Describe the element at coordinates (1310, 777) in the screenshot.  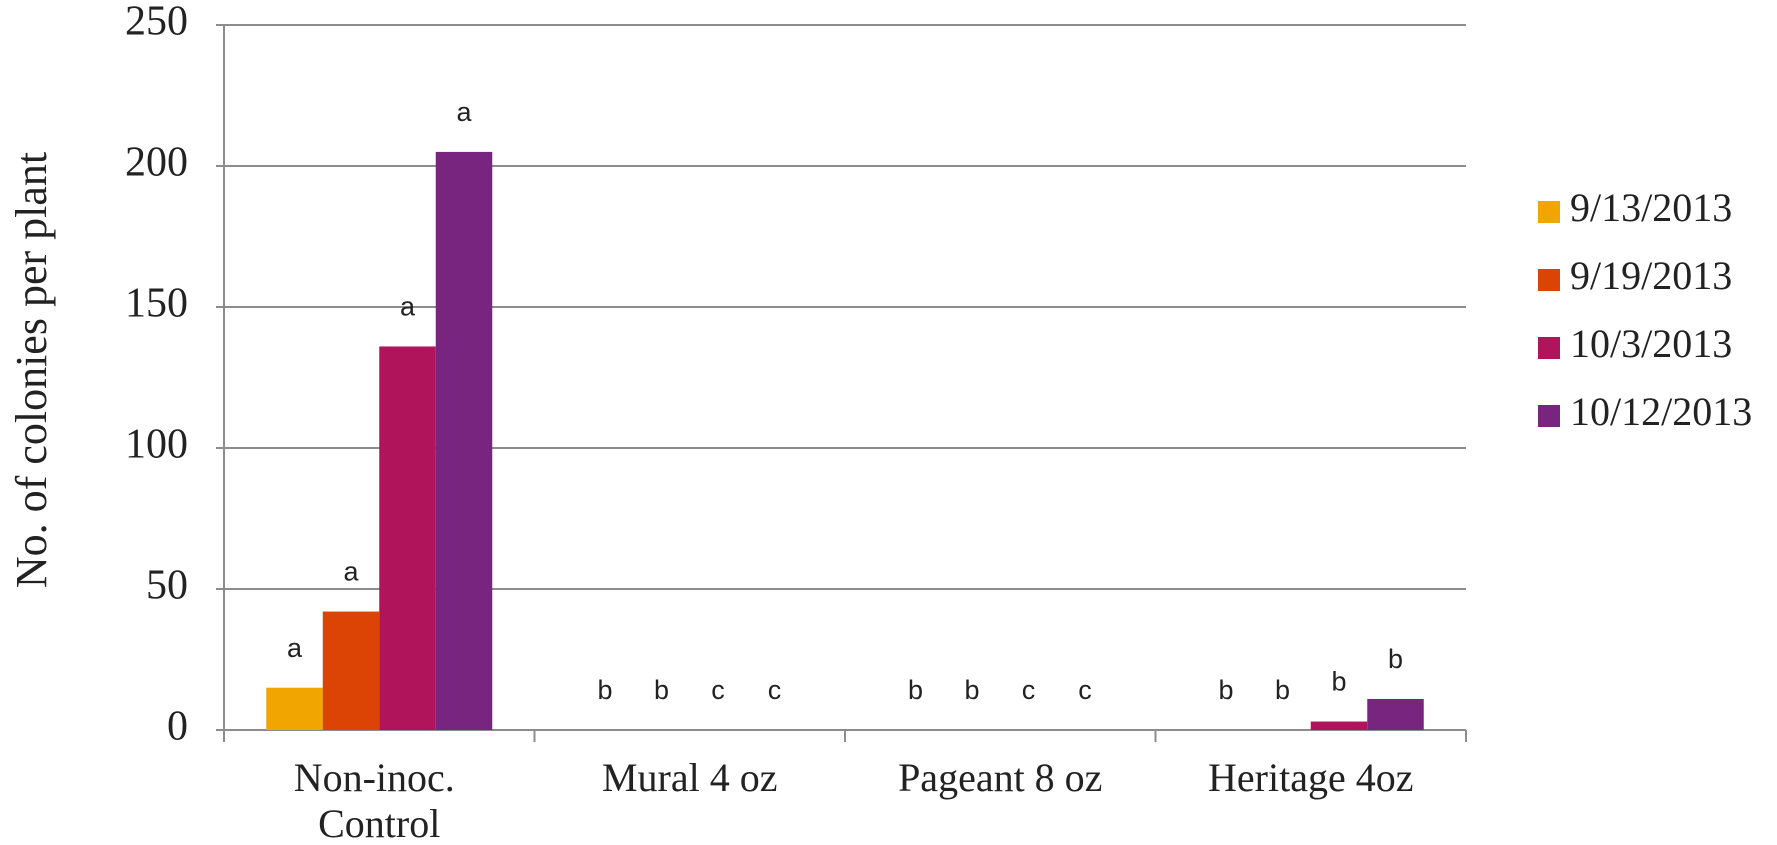
I see `x-tick-label: Heritage 4oz` at that location.